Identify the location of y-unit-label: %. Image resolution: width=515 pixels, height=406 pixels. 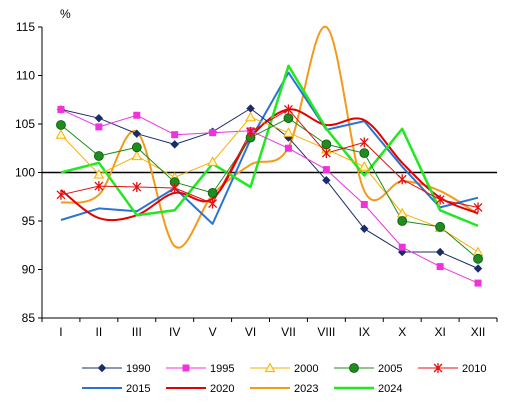
(65, 14).